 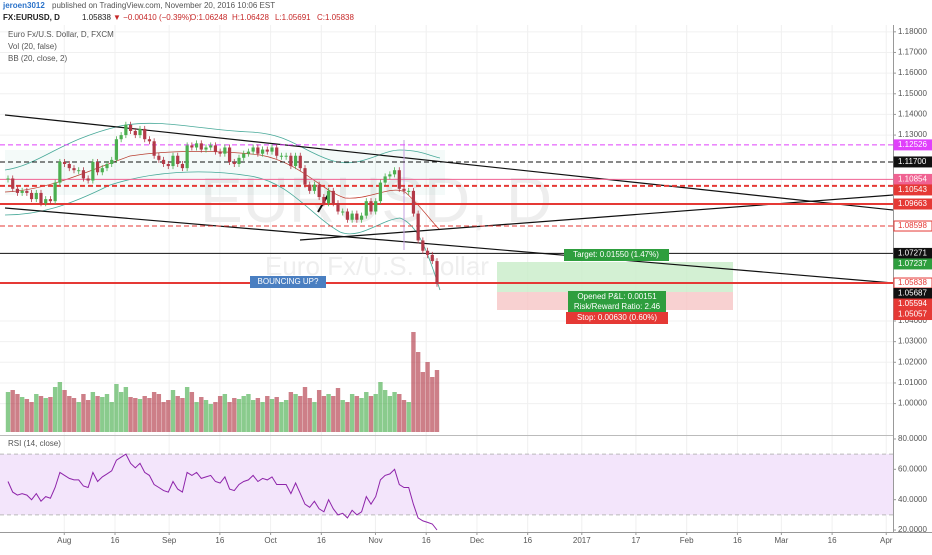 What do you see at coordinates (912, 341) in the screenshot?
I see `y-tick-label: 1.03000` at bounding box center [912, 341].